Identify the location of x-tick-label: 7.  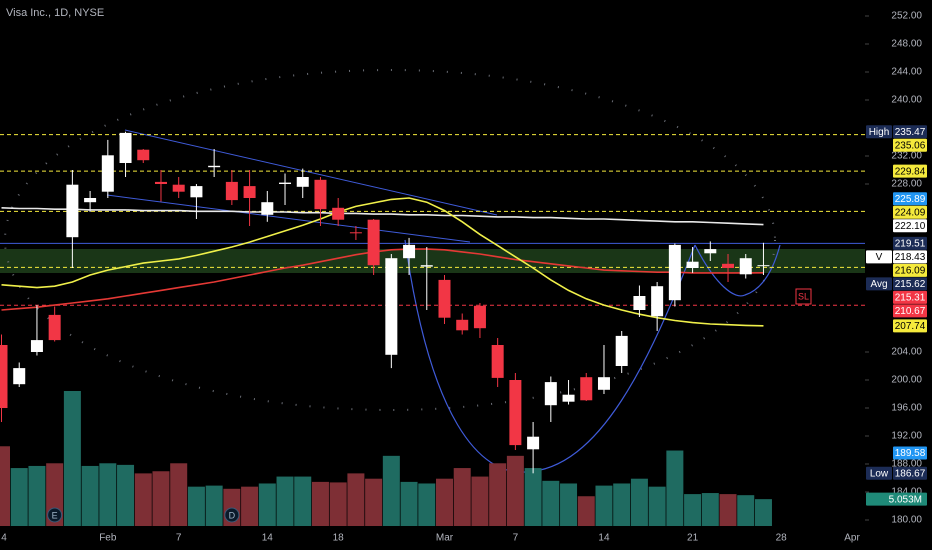
(179, 538).